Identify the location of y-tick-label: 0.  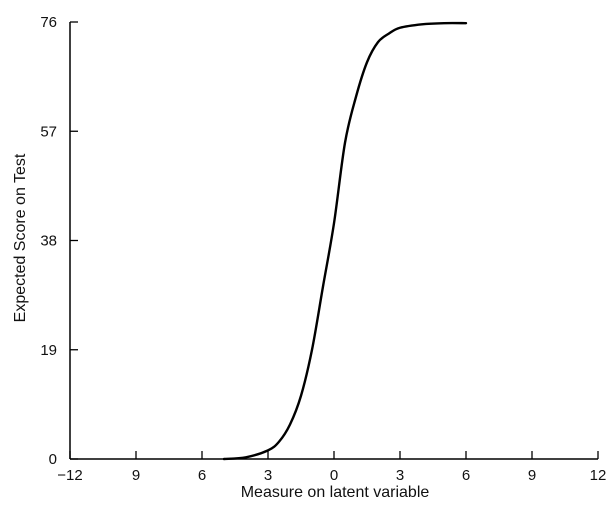
(53, 459).